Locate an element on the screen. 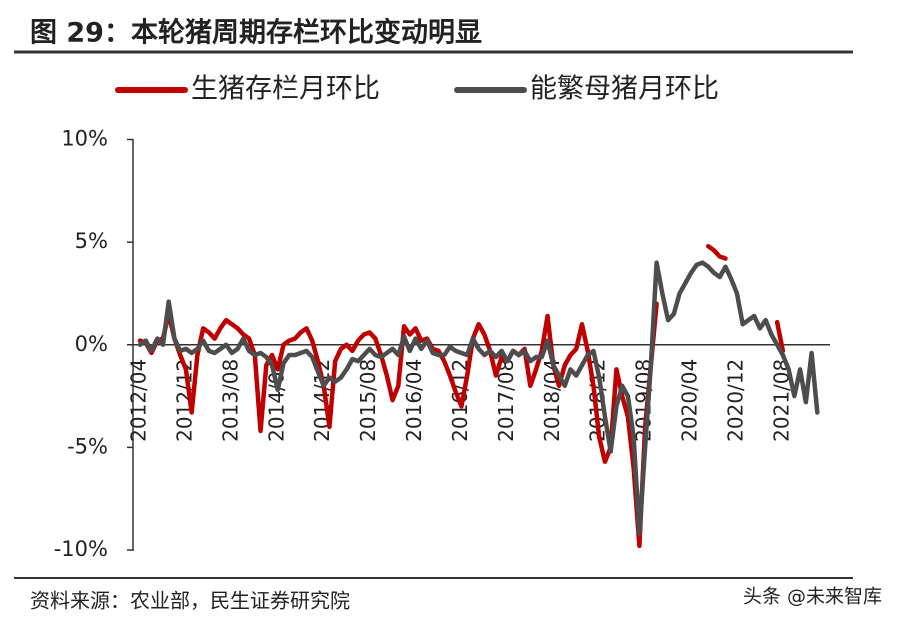  x-tick-label: 2020/04 is located at coordinates (690, 400).